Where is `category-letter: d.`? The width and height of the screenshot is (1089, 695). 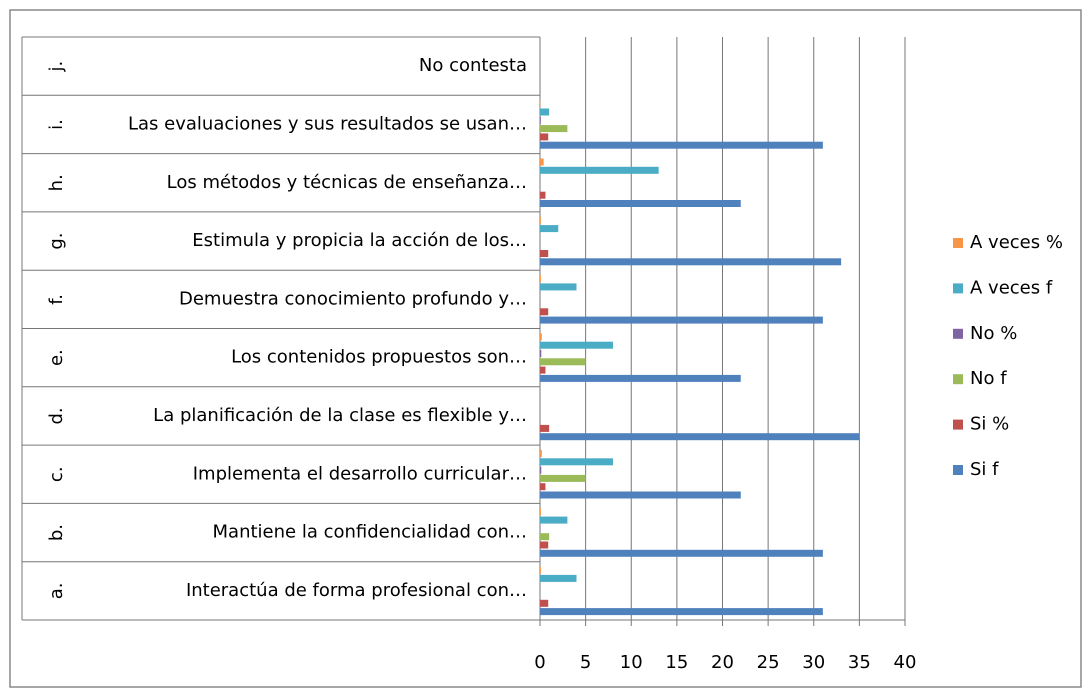 category-letter: d. is located at coordinates (56, 415).